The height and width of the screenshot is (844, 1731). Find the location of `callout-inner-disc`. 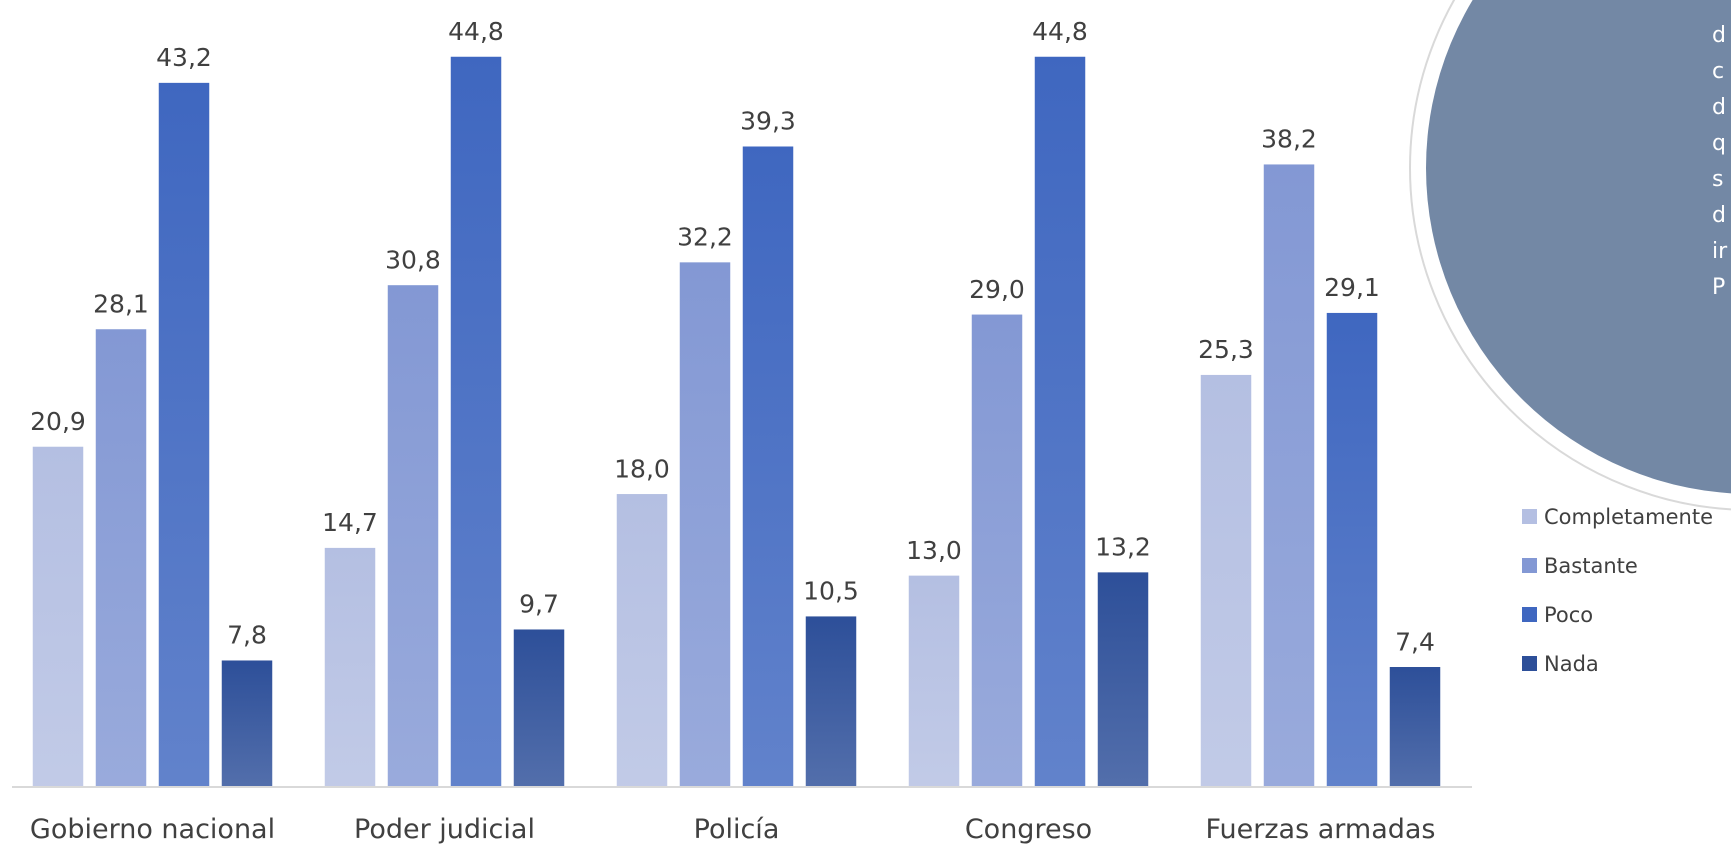

callout-inner-disc is located at coordinates (1578, 247).